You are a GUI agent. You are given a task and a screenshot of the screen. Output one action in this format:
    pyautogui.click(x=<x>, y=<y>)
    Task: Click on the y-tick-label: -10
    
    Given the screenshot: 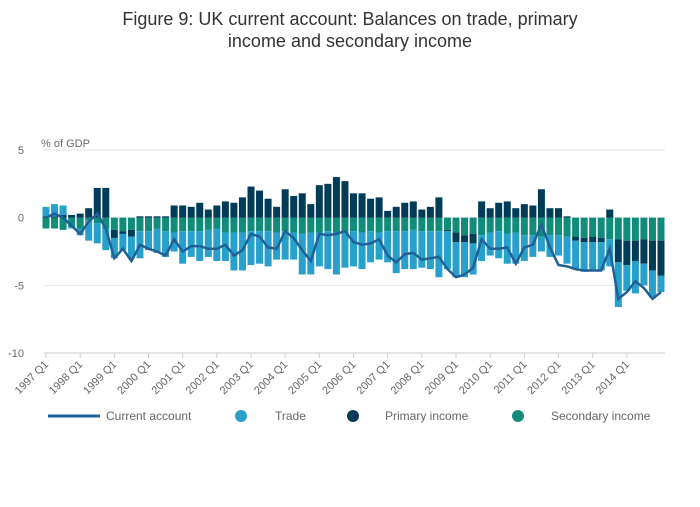 What is the action you would take?
    pyautogui.click(x=16, y=354)
    